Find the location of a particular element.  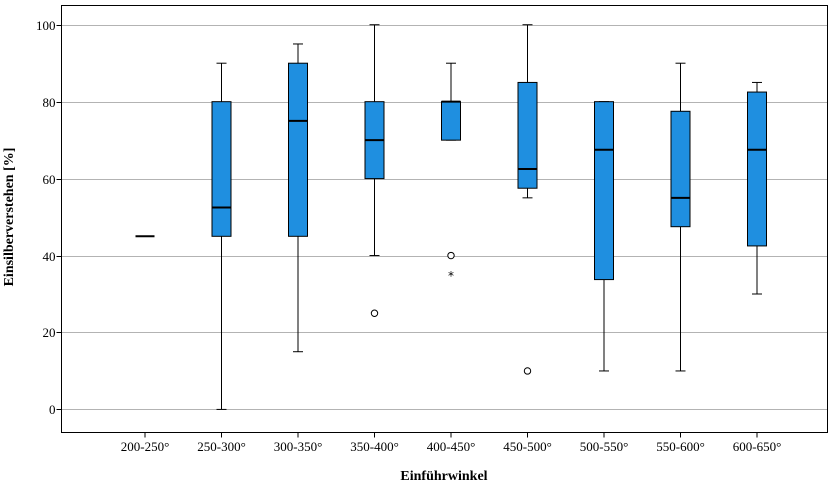

y-tick-label: 40 is located at coordinates (49, 256).